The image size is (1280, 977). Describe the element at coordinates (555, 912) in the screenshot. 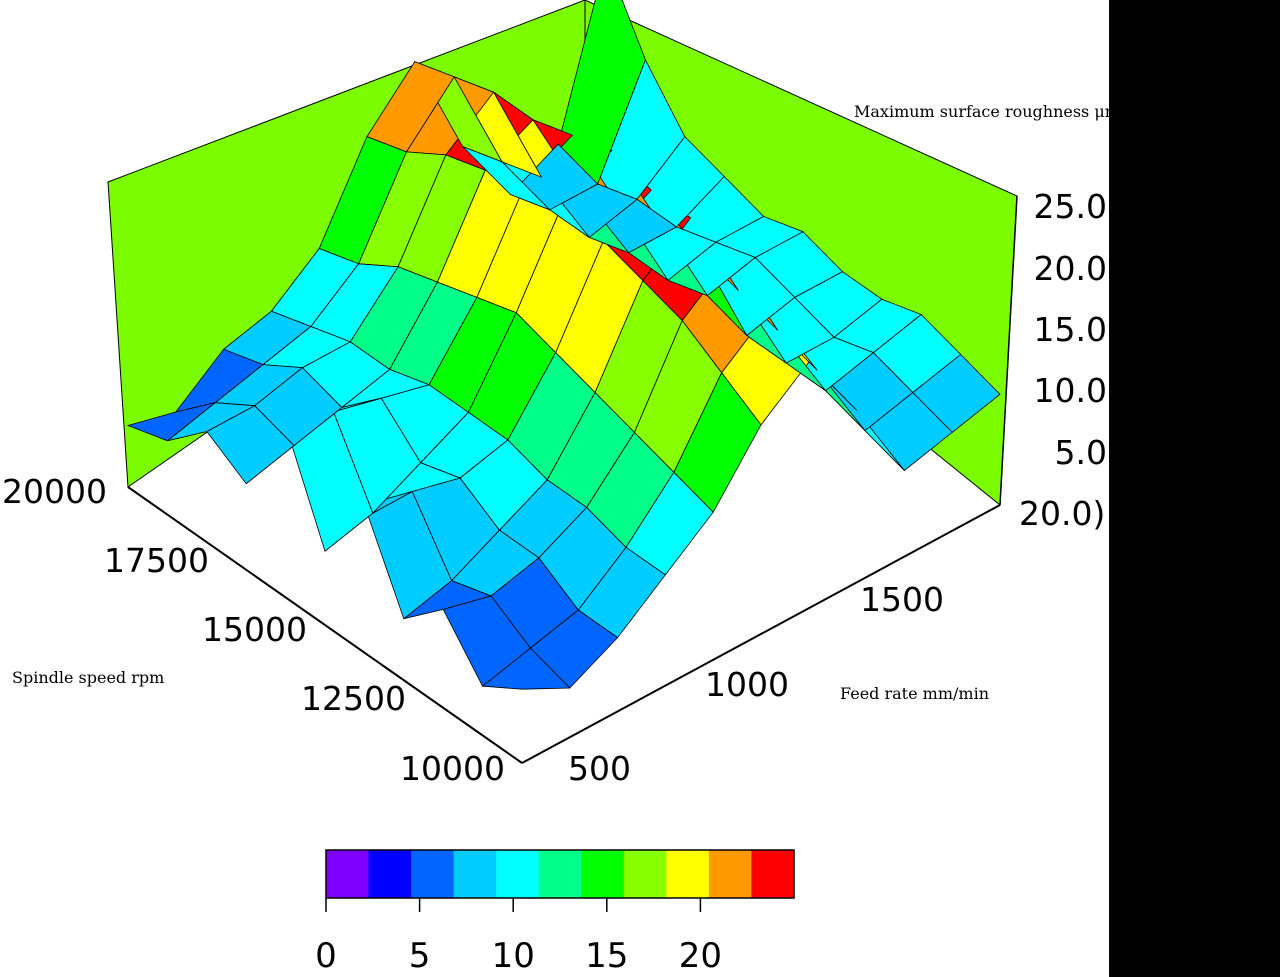

I see `colorbar: 0 5 10 15 20` at that location.